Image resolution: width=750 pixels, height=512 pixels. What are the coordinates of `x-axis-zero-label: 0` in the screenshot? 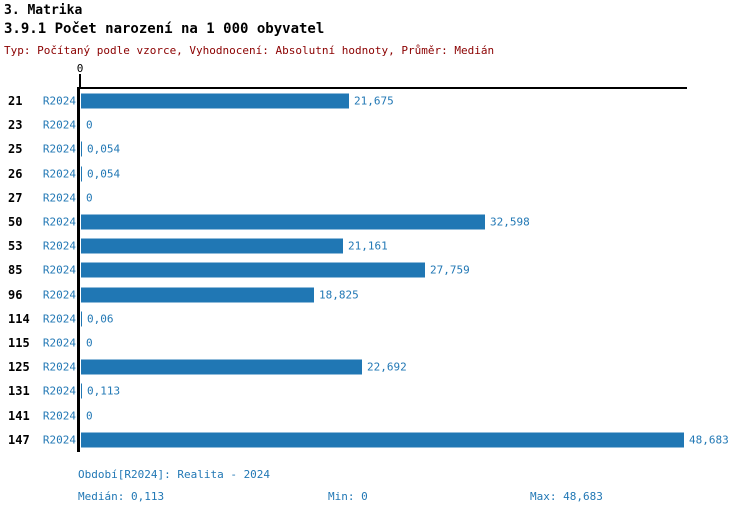 It's located at (80, 68).